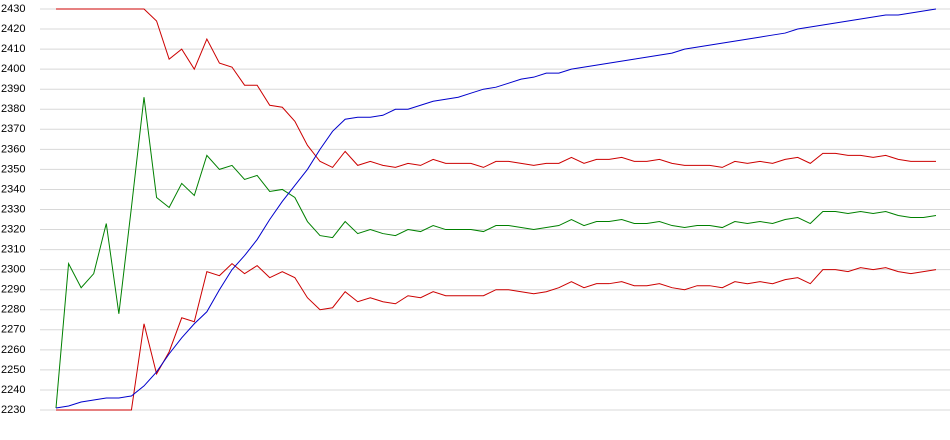  What do you see at coordinates (13, 69) in the screenshot?
I see `y-tick-label: 2400` at bounding box center [13, 69].